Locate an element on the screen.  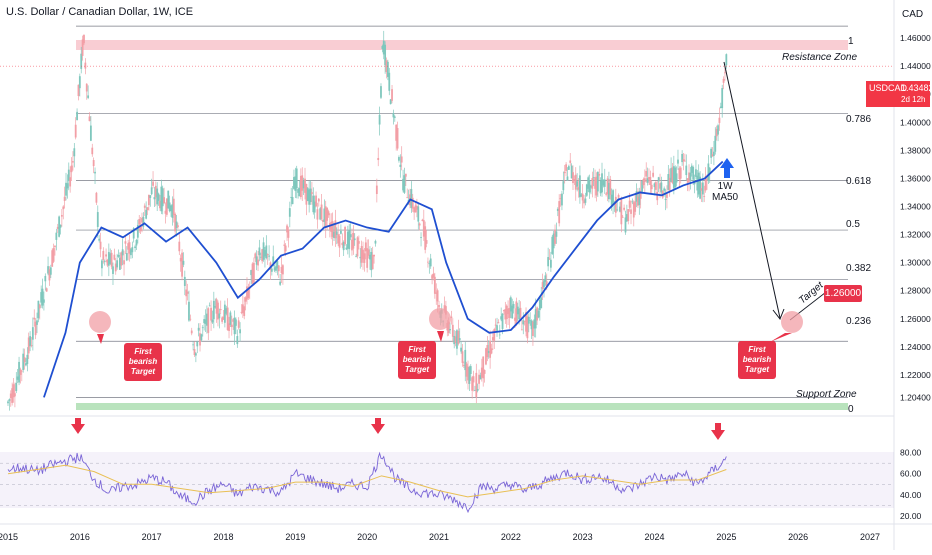
time-tick-label: 2019 is located at coordinates (295, 537).